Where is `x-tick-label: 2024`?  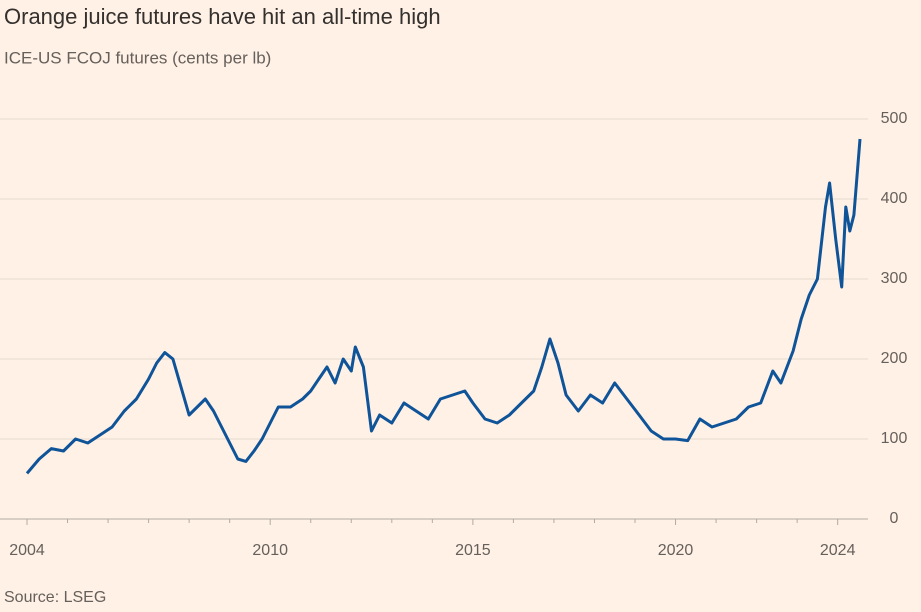 x-tick-label: 2024 is located at coordinates (838, 550).